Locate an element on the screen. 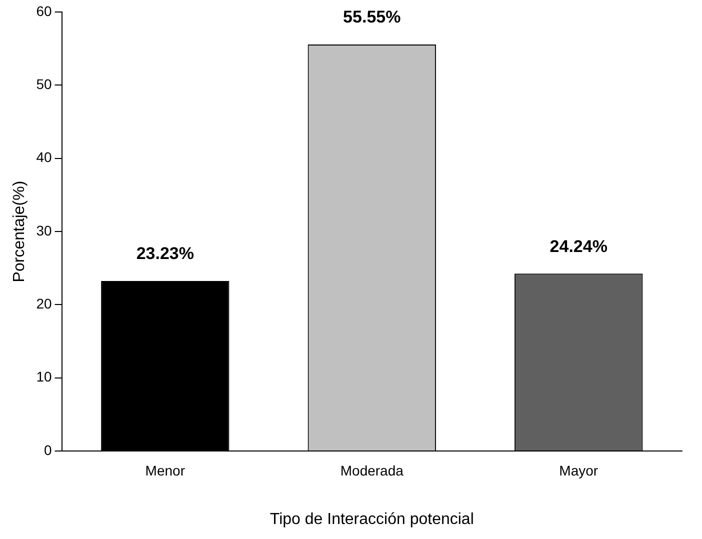  y-tick-label: 40 is located at coordinates (44, 157).